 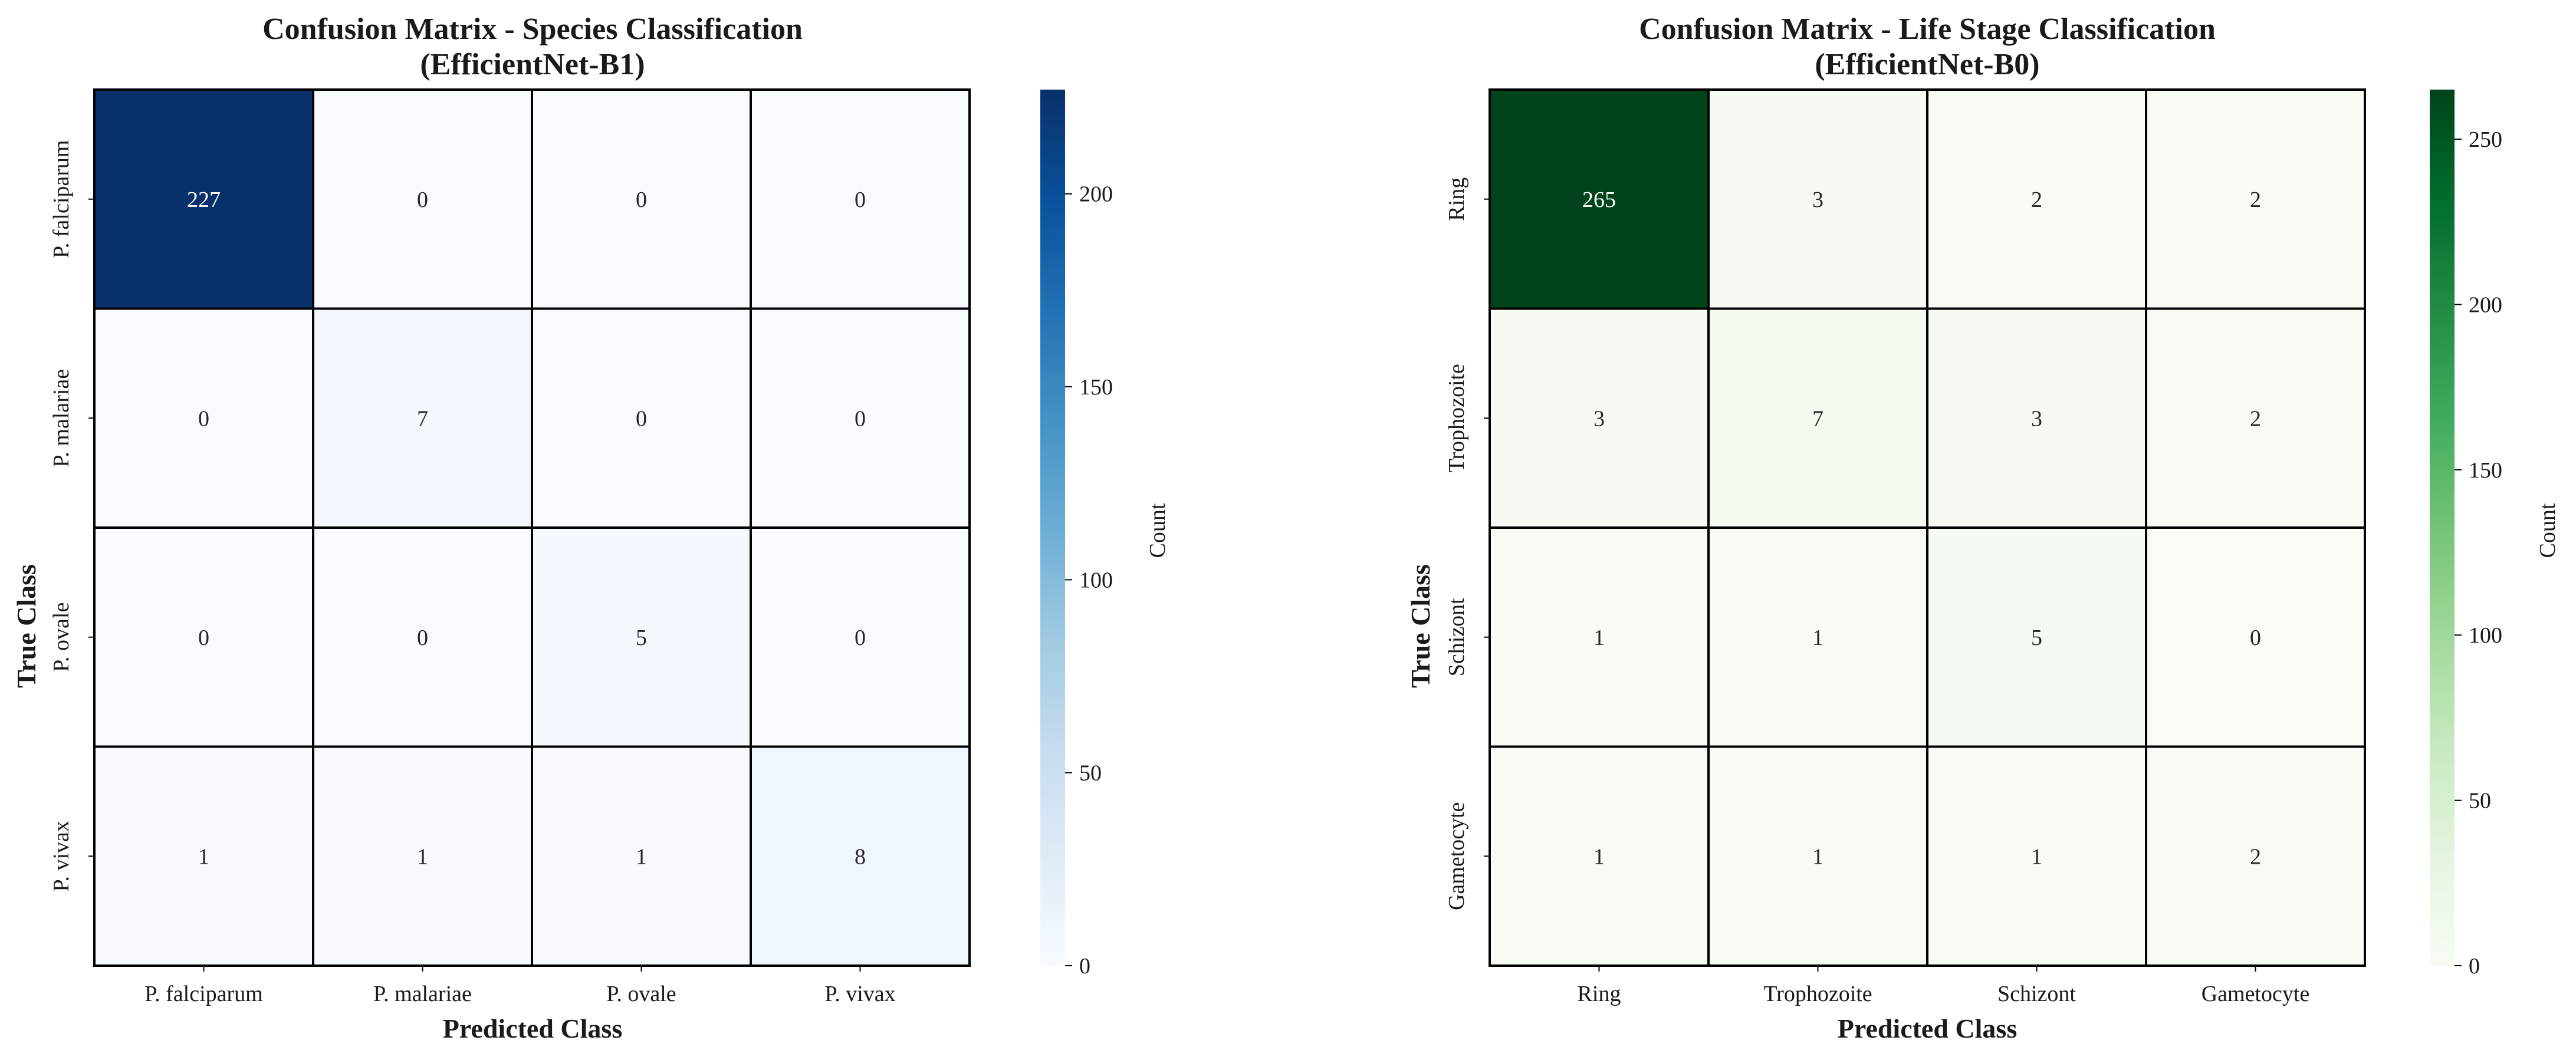 I want to click on colorbar: 0 50 100 150 200 250, so click(x=2466, y=534).